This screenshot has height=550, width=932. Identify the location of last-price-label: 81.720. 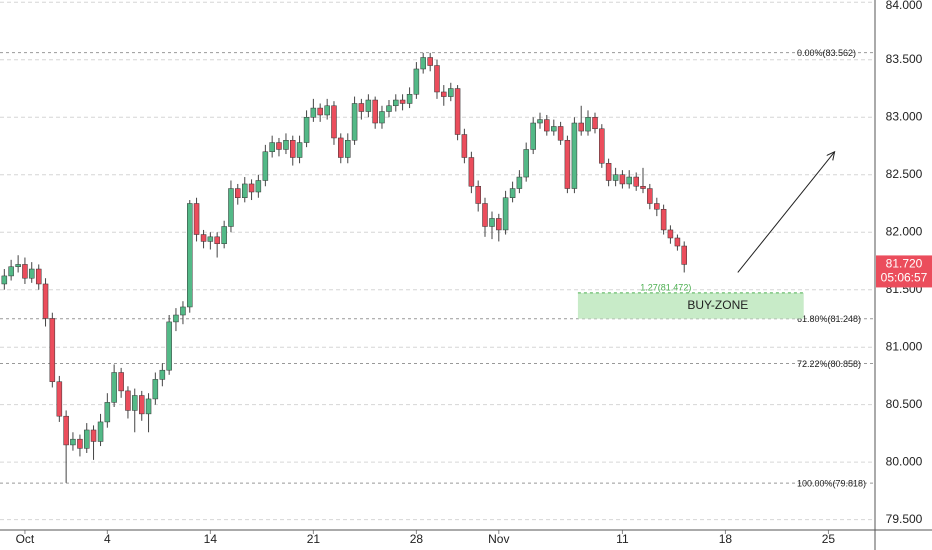
(904, 264).